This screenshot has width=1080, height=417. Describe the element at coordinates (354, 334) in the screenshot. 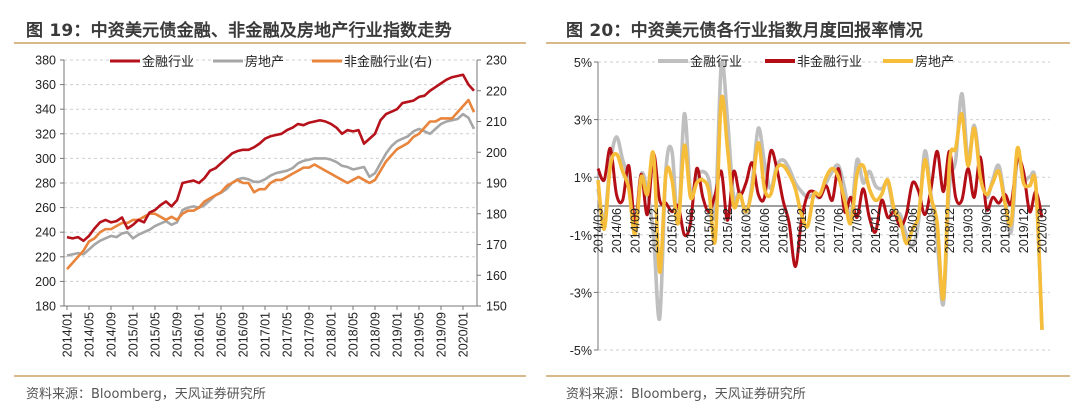

I see `x-tick-label: 2018/05` at that location.